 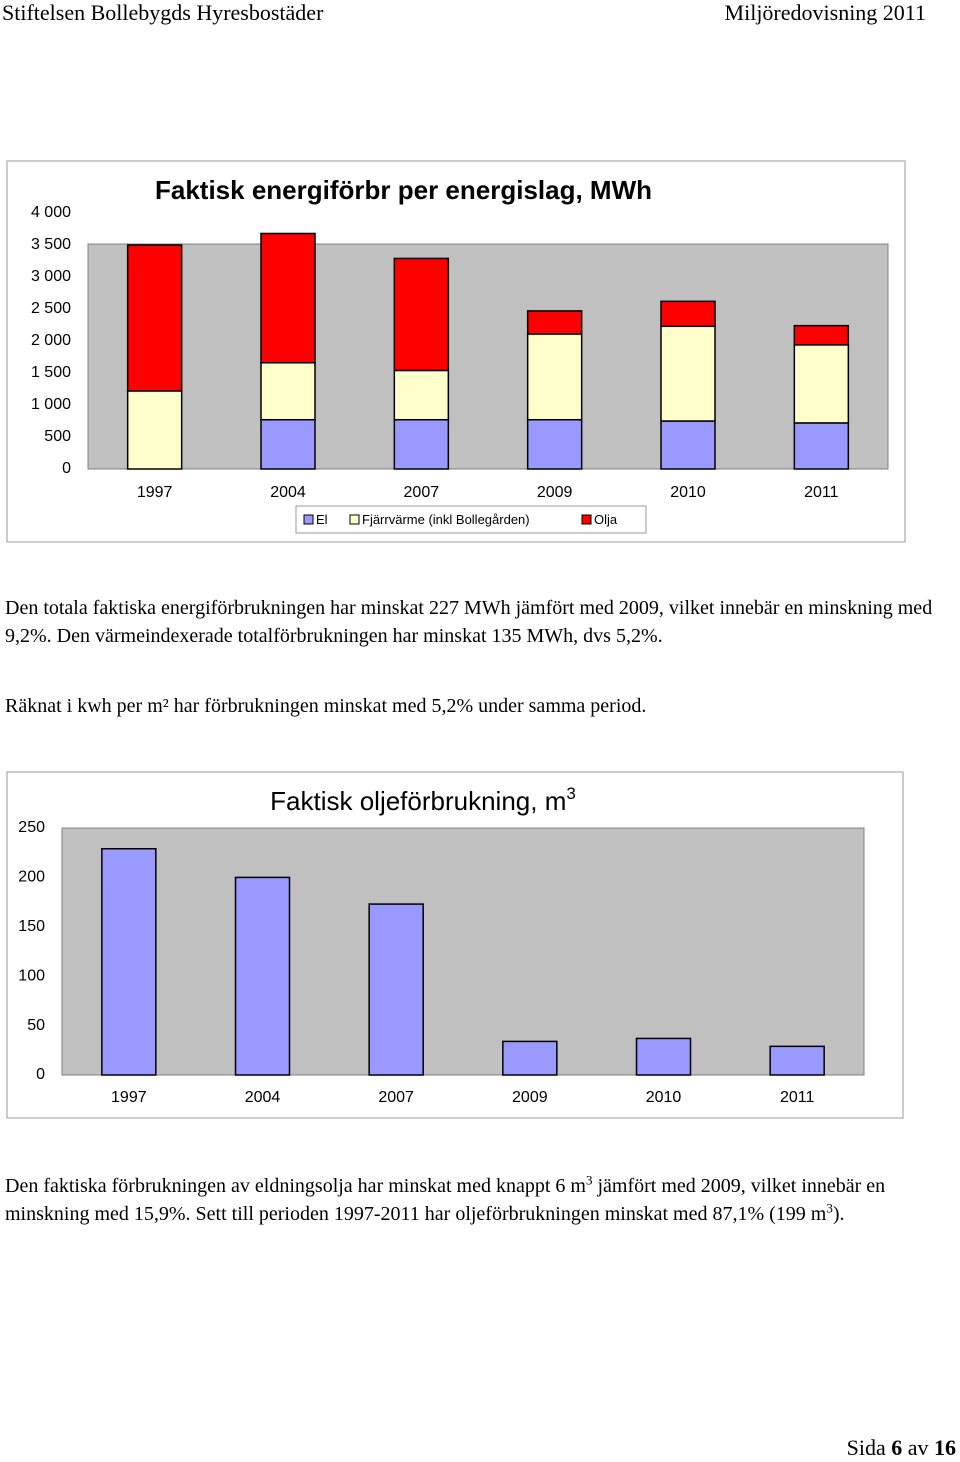 I want to click on y-tick-label: 1 000, so click(x=51, y=404).